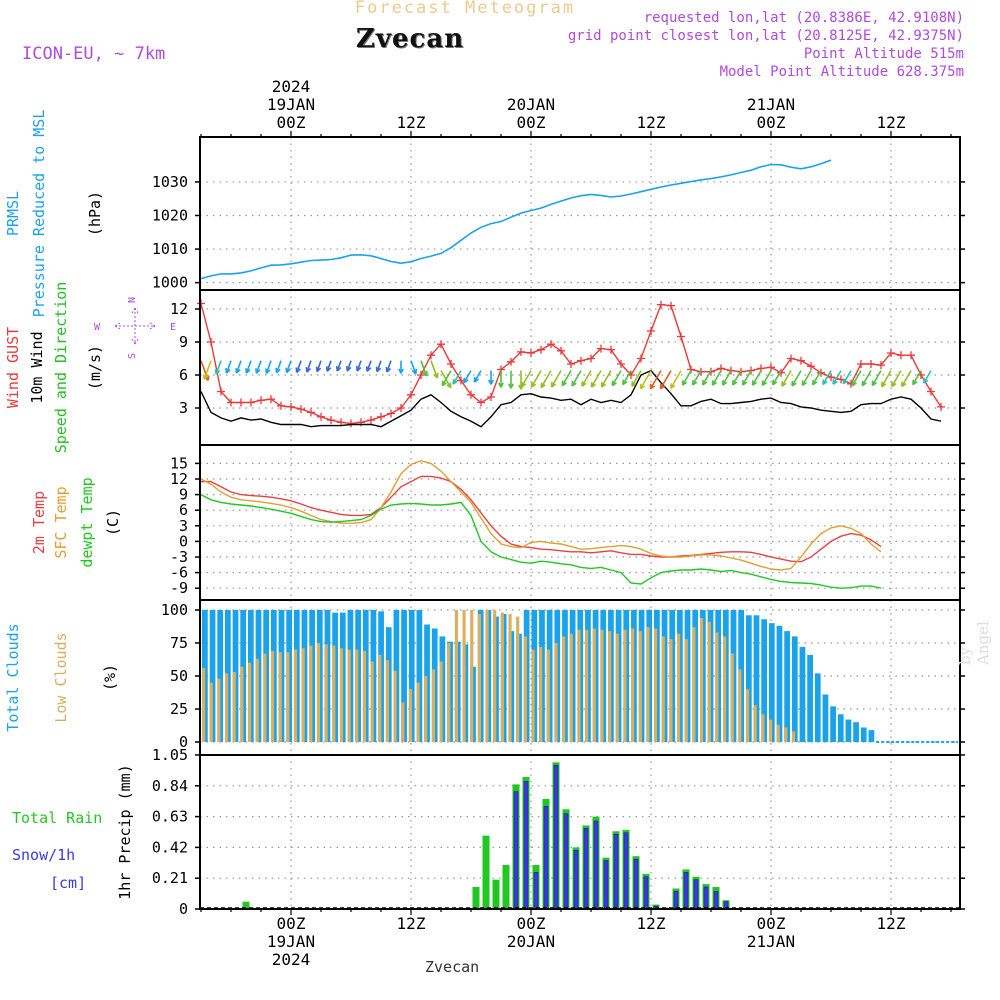 The height and width of the screenshot is (1000, 1000). I want to click on ylabel-temp-2: dewpt Temp, so click(87, 522).